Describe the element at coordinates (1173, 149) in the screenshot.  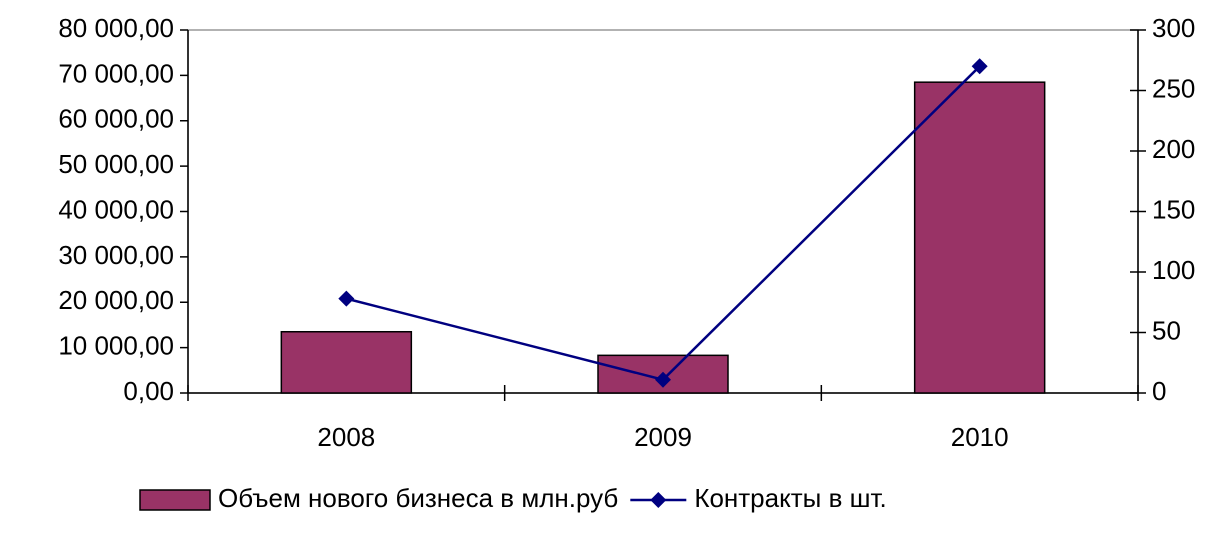
I see `y2-tick-label: 200` at that location.